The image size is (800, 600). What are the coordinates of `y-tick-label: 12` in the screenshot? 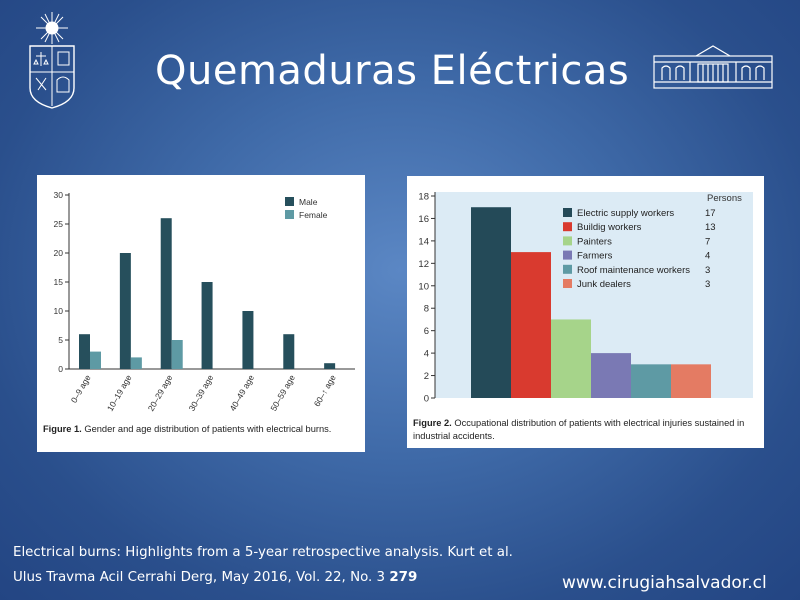 It's located at (423, 264).